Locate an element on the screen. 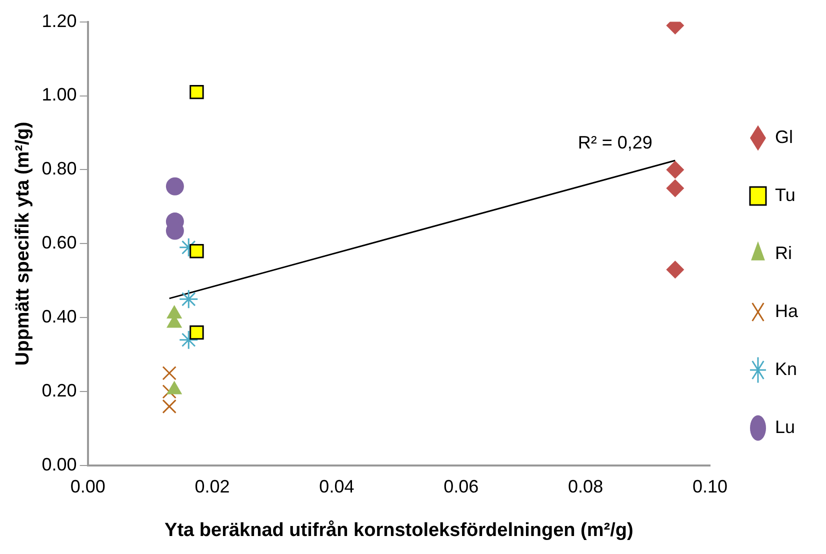  y-axis-title: Uppmätt specifik yta (m²/g) is located at coordinates (23, 244).